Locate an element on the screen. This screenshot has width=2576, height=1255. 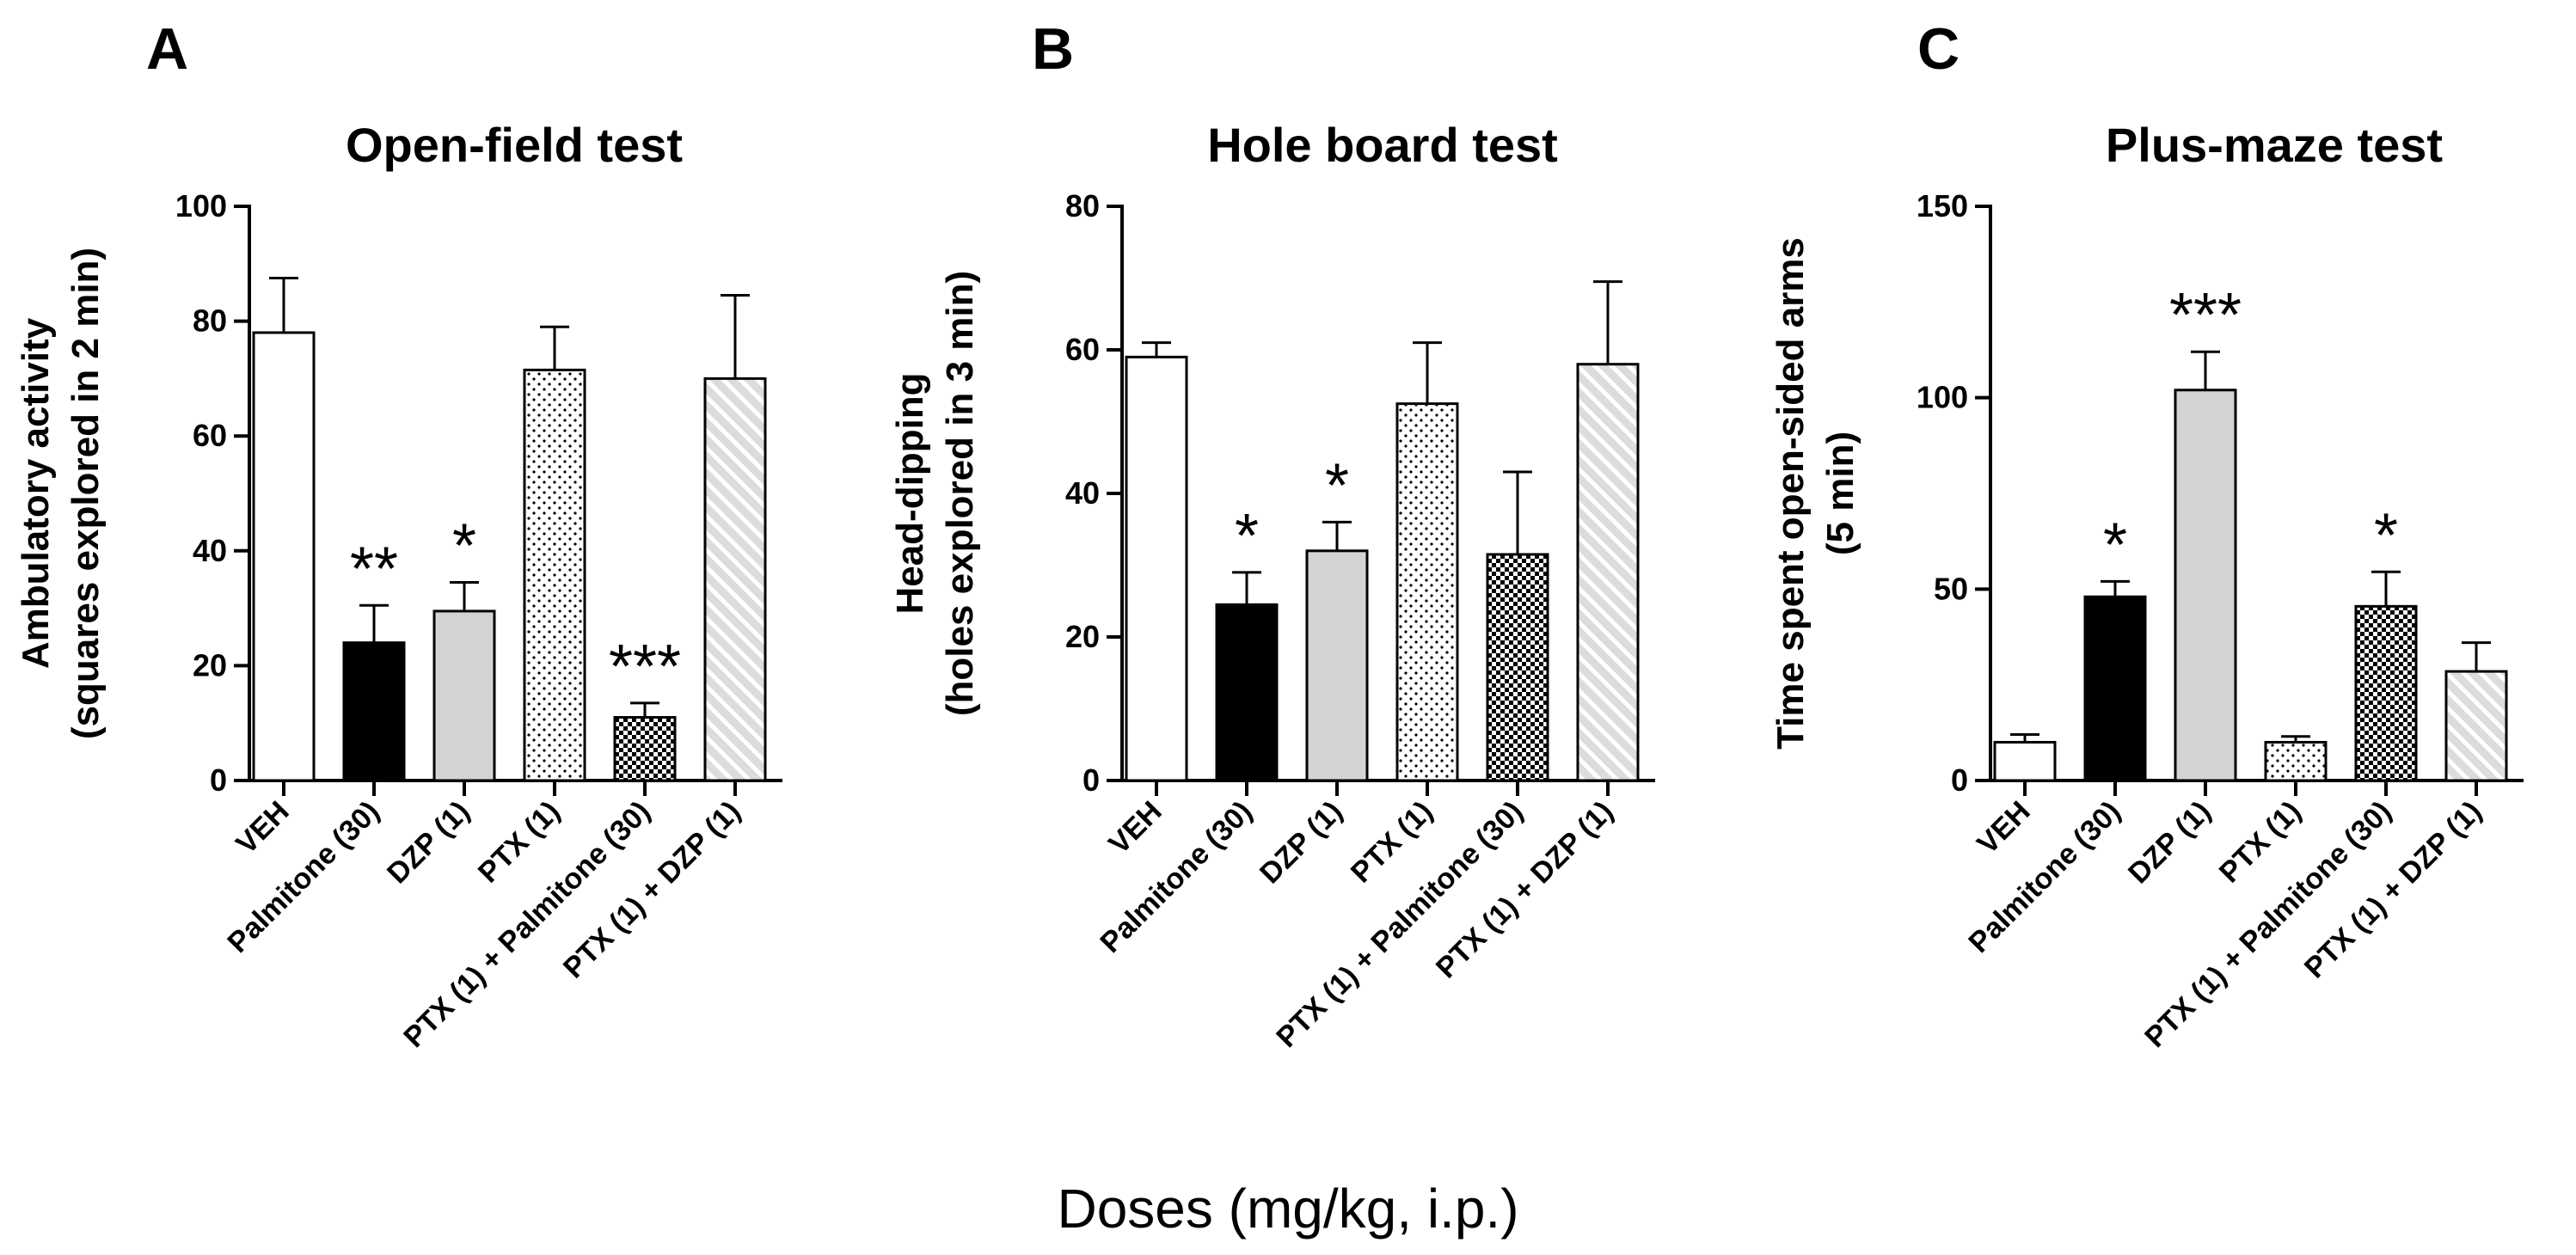
y-axis-label: (5 min) is located at coordinates (1840, 493).